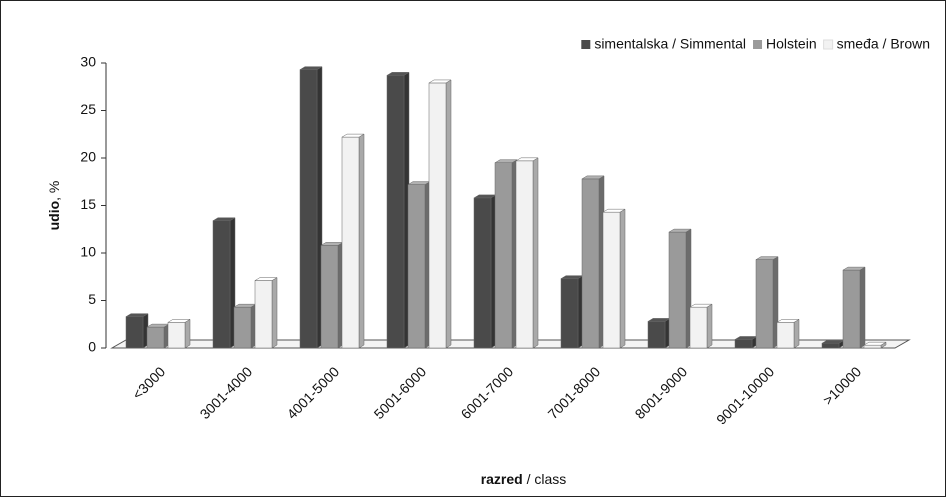 This screenshot has height=497, width=946. What do you see at coordinates (88, 62) in the screenshot?
I see `y-tick-label: 30` at bounding box center [88, 62].